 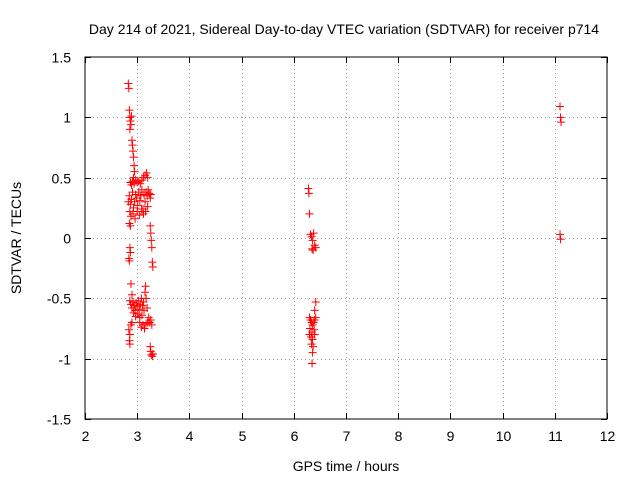 What do you see at coordinates (190, 436) in the screenshot?
I see `x-tick-label: 4` at bounding box center [190, 436].